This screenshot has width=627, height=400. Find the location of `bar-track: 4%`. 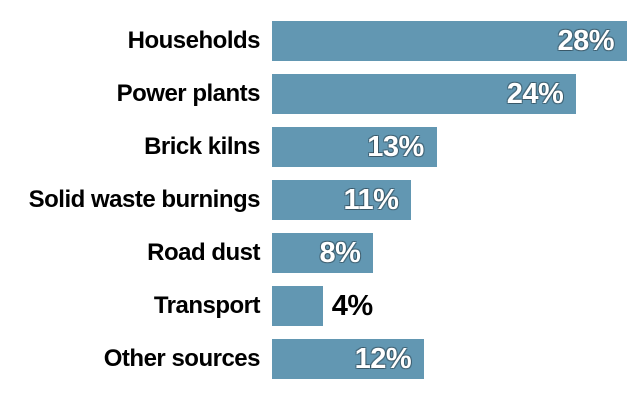

bar-track: 4% is located at coordinates (449, 306).